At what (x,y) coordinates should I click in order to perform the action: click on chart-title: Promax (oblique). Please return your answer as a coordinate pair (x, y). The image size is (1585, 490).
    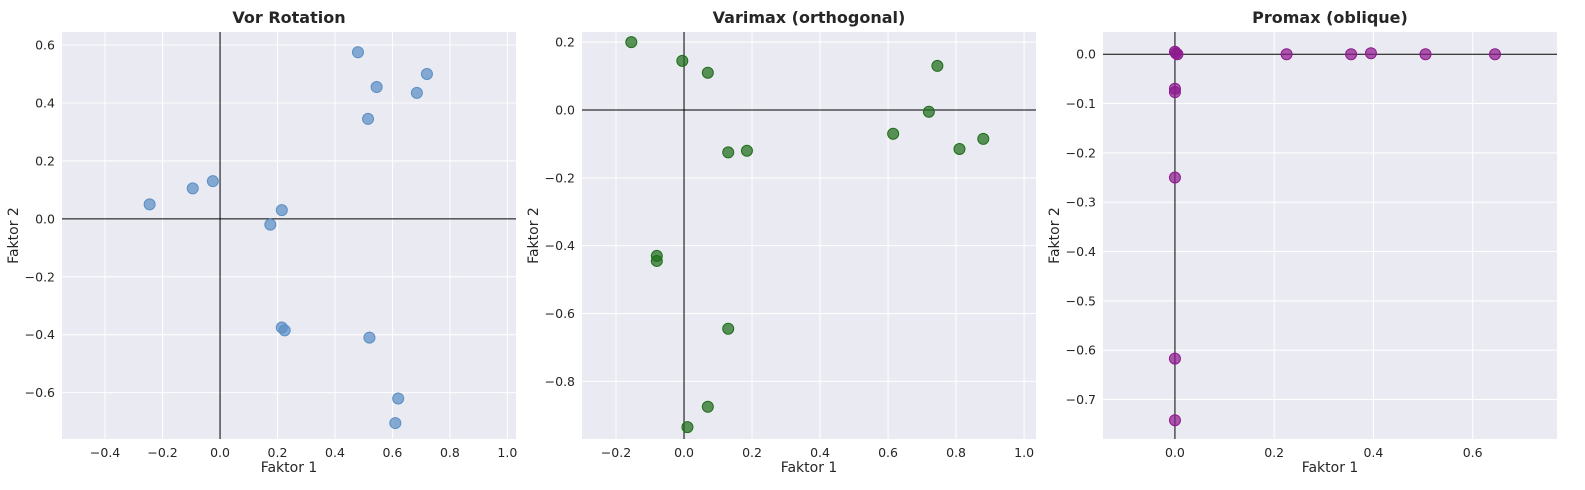
    Looking at the image, I should click on (1330, 17).